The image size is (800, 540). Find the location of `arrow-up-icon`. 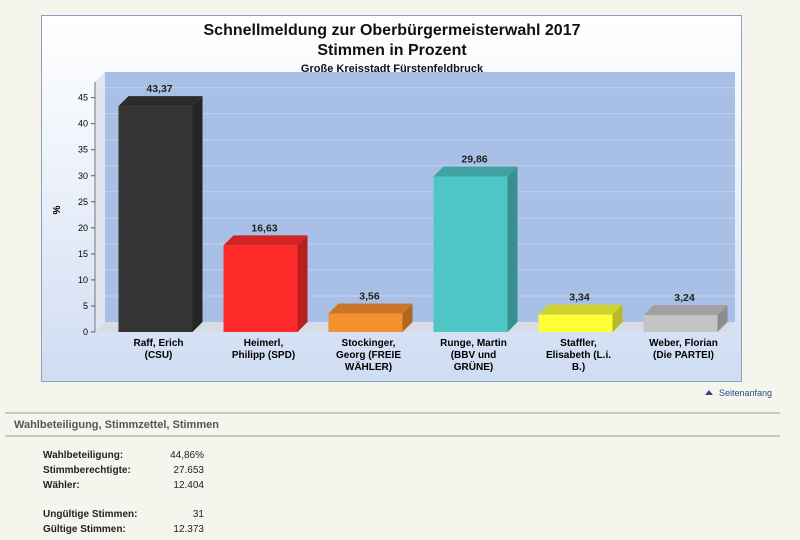

arrow-up-icon is located at coordinates (709, 392).